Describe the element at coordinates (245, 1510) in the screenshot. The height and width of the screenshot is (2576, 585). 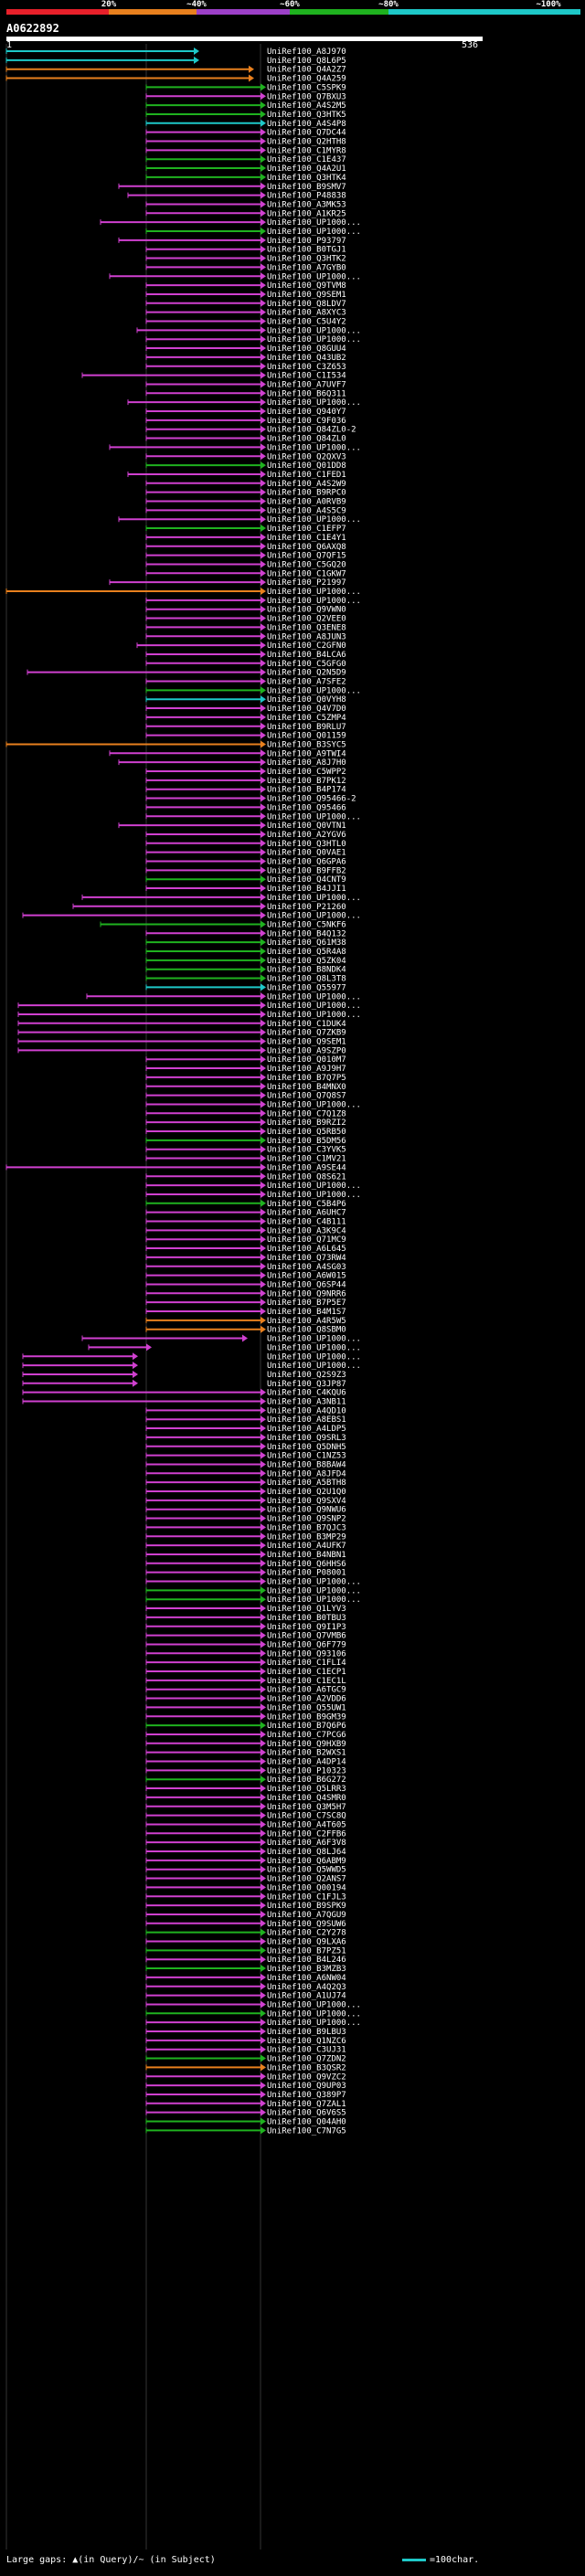
I see `hit-row: UniRef100_Q9NWU6` at that location.